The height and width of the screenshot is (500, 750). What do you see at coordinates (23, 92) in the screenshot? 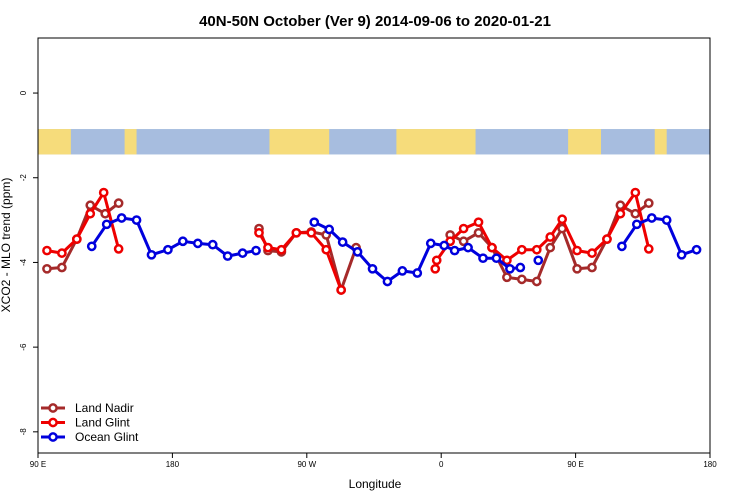
I see `y-tick-label: 0` at bounding box center [23, 92].